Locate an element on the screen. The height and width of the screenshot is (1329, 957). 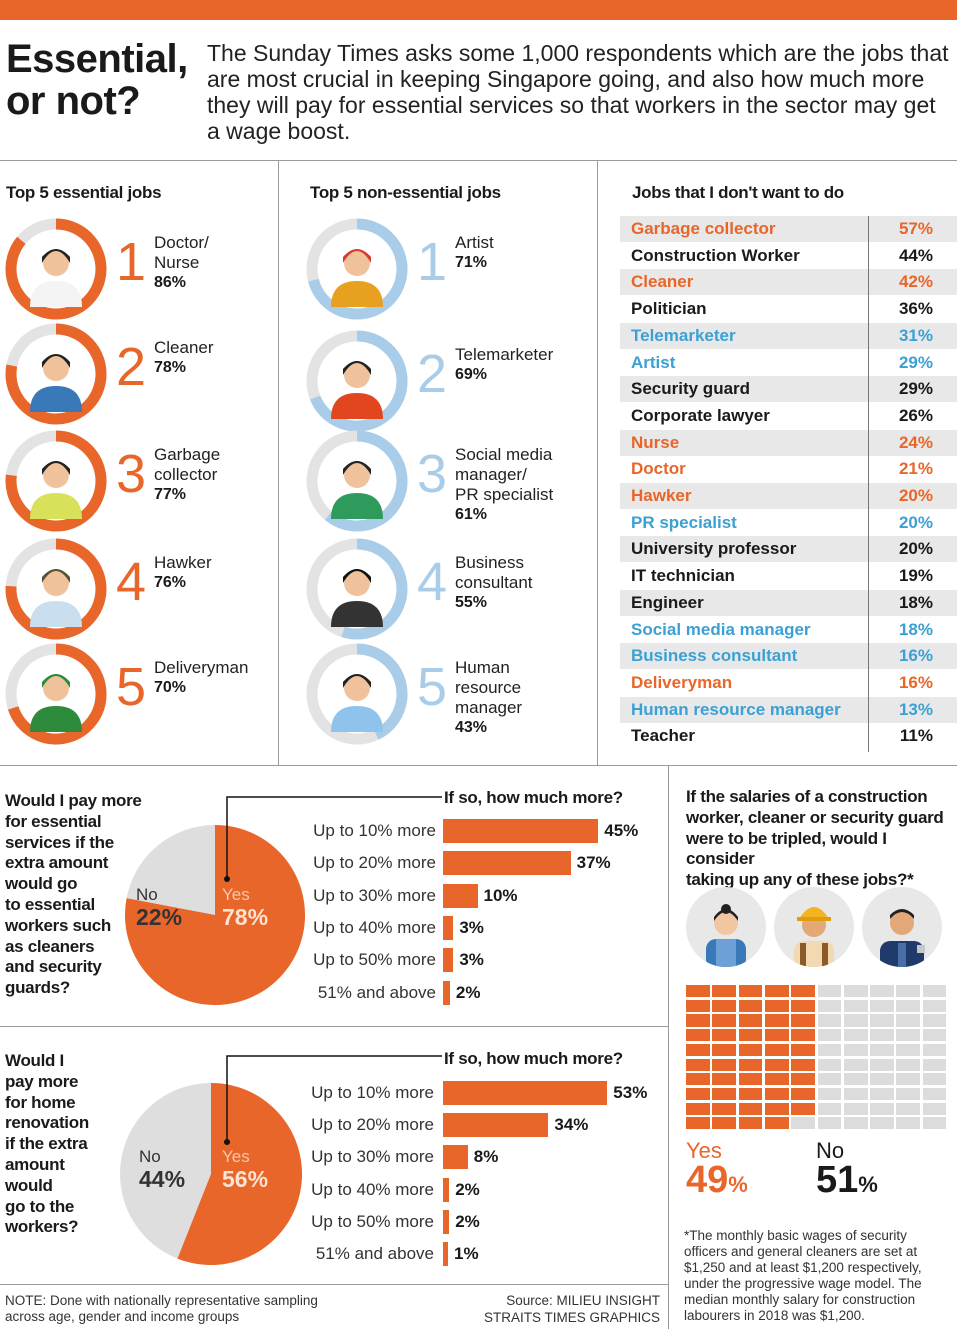
q1-bar-value-3: 10% is located at coordinates (500, 895).